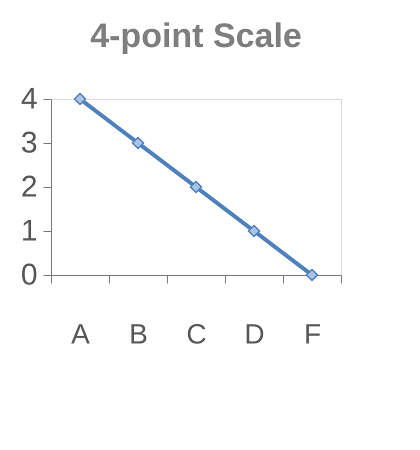 This screenshot has width=420, height=450. What do you see at coordinates (196, 334) in the screenshot?
I see `x-tick-label: C` at bounding box center [196, 334].